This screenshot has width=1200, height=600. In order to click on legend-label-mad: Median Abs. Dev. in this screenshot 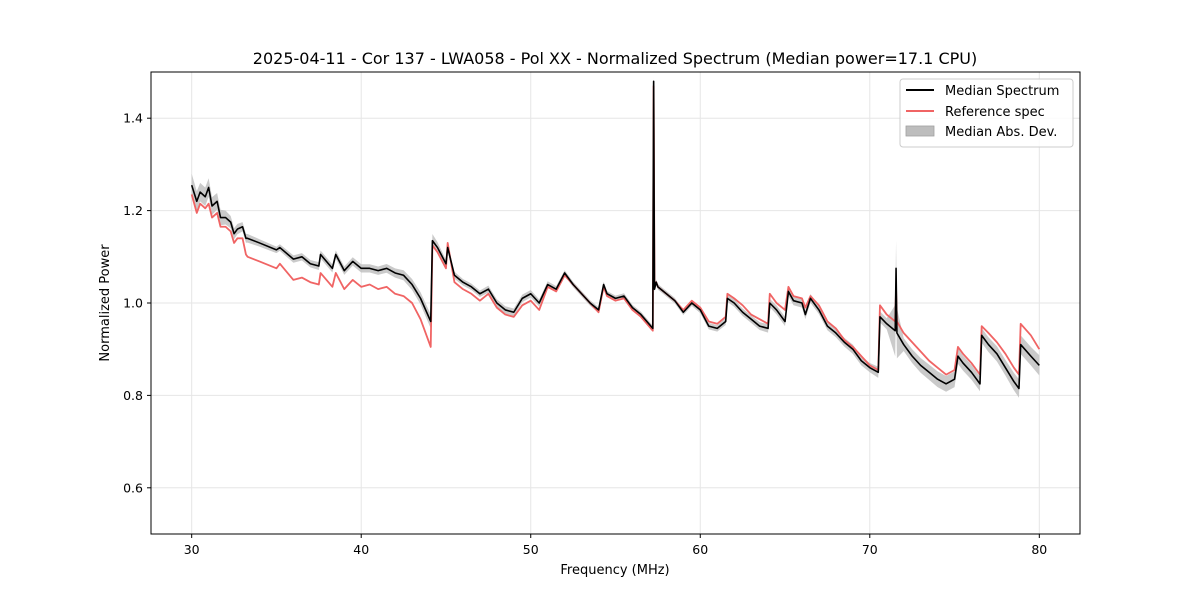, I will do `click(1001, 132)`.